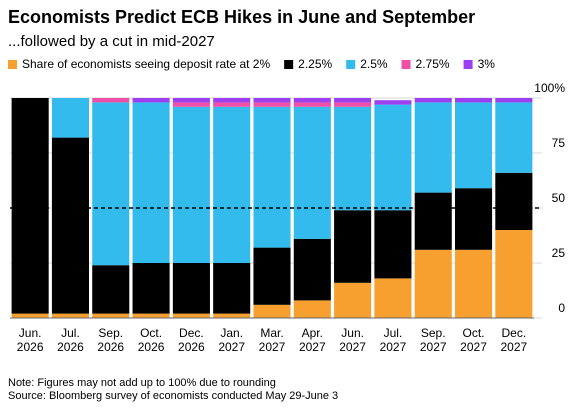  Describe the element at coordinates (374, 64) in the screenshot. I see `legend-label: 2.5%` at that location.